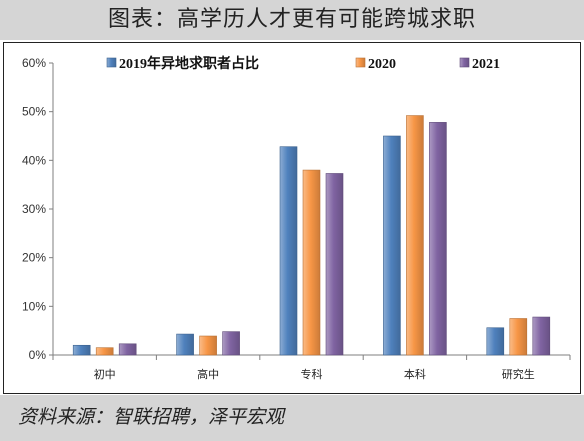  I want to click on y-tick-label: 60%, so click(34, 63).